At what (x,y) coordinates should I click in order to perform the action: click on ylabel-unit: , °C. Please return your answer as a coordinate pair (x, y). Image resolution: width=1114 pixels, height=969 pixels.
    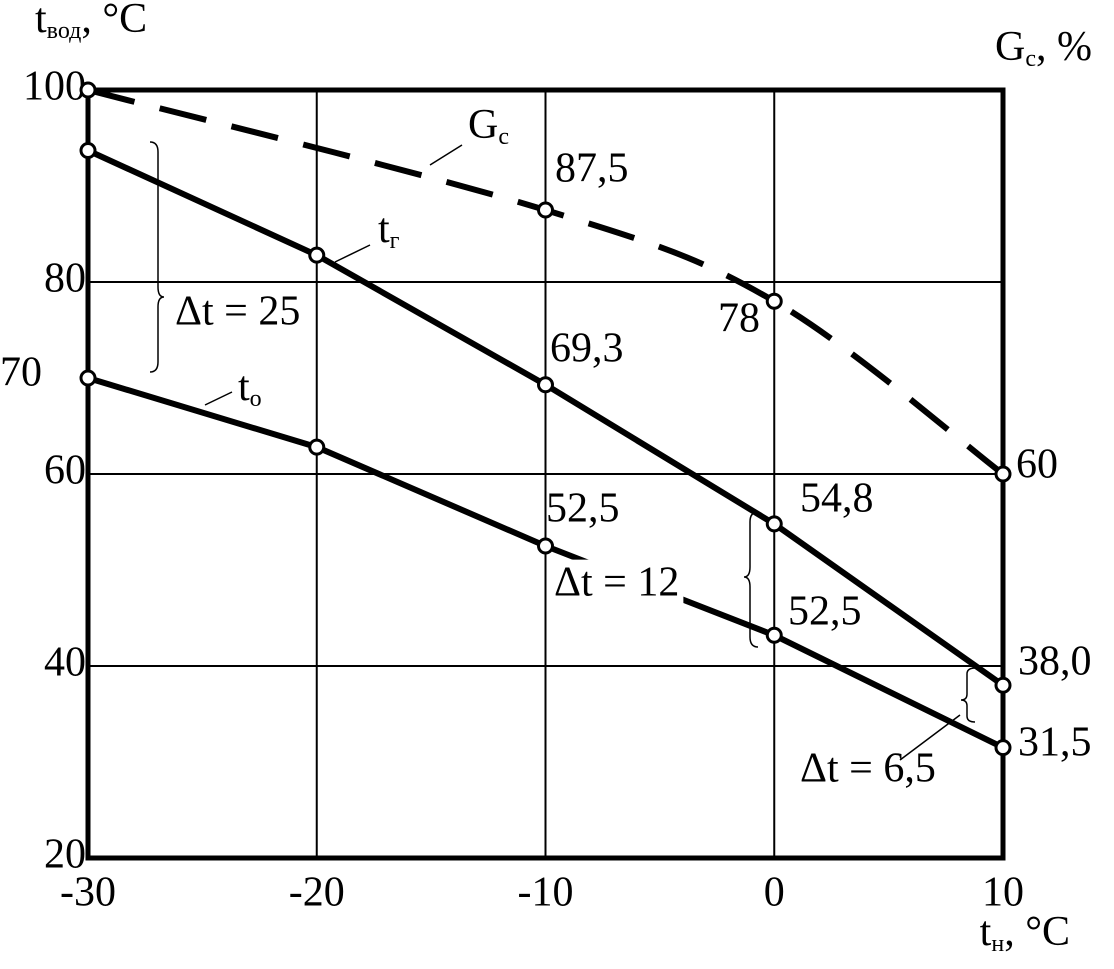
    Looking at the image, I should click on (114, 21).